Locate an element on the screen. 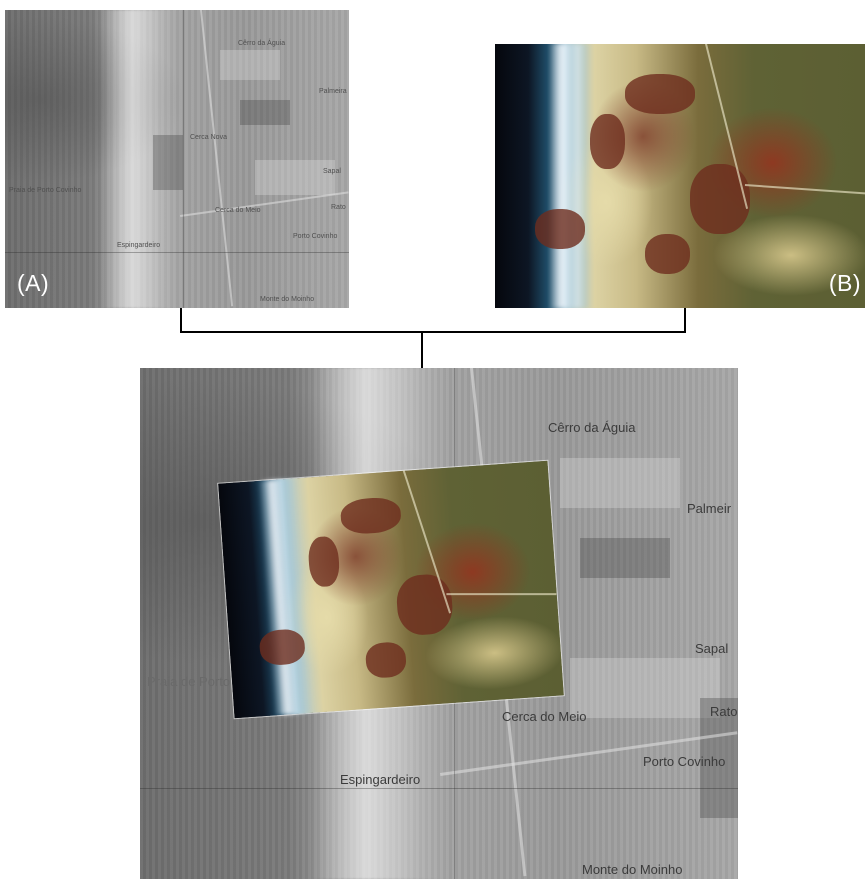  panel-b-label: (B) is located at coordinates (844, 283).